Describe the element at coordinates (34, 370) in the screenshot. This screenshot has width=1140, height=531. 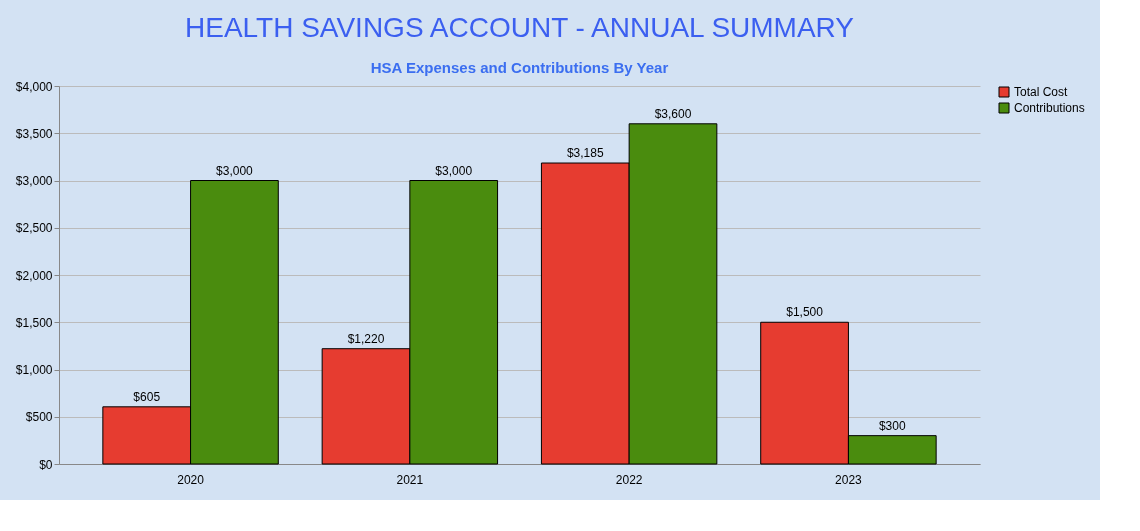
I see `y-tick-label: $1,000` at that location.